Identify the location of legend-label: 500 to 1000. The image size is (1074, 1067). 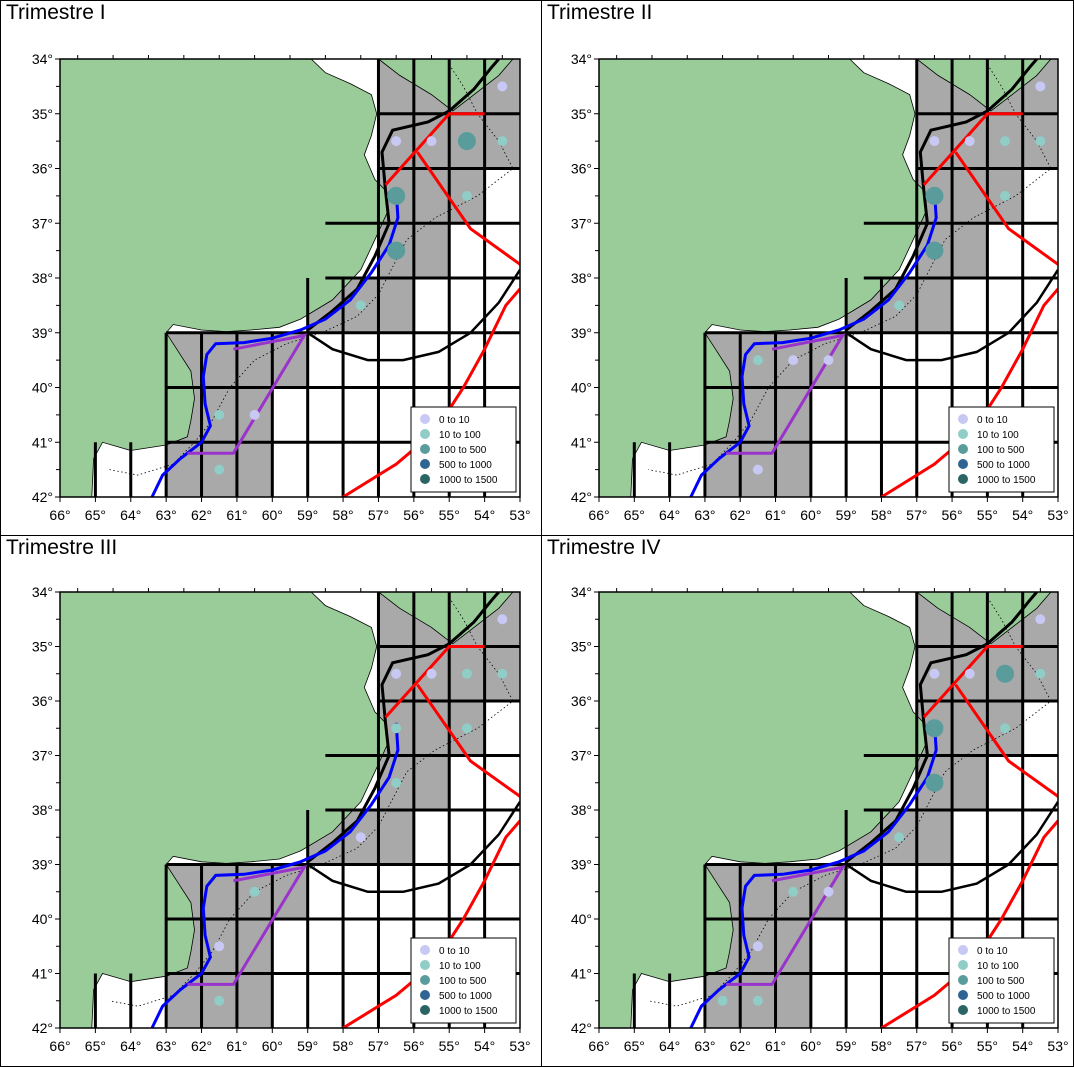
(1003, 996).